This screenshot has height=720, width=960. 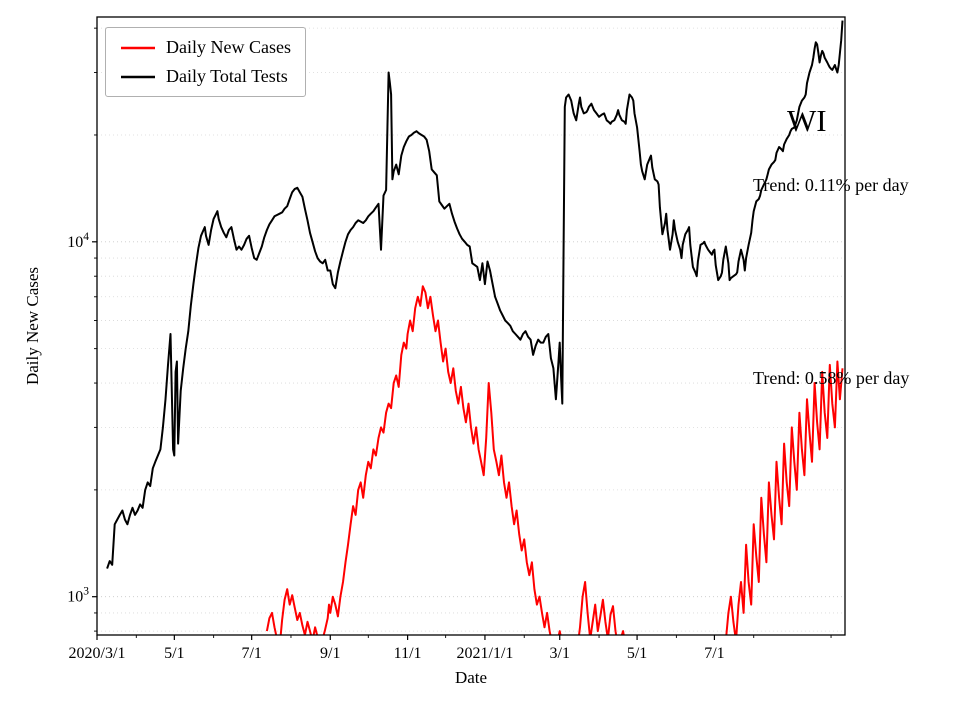 What do you see at coordinates (228, 47) in the screenshot?
I see `legend-label-cases: Daily New Cases` at bounding box center [228, 47].